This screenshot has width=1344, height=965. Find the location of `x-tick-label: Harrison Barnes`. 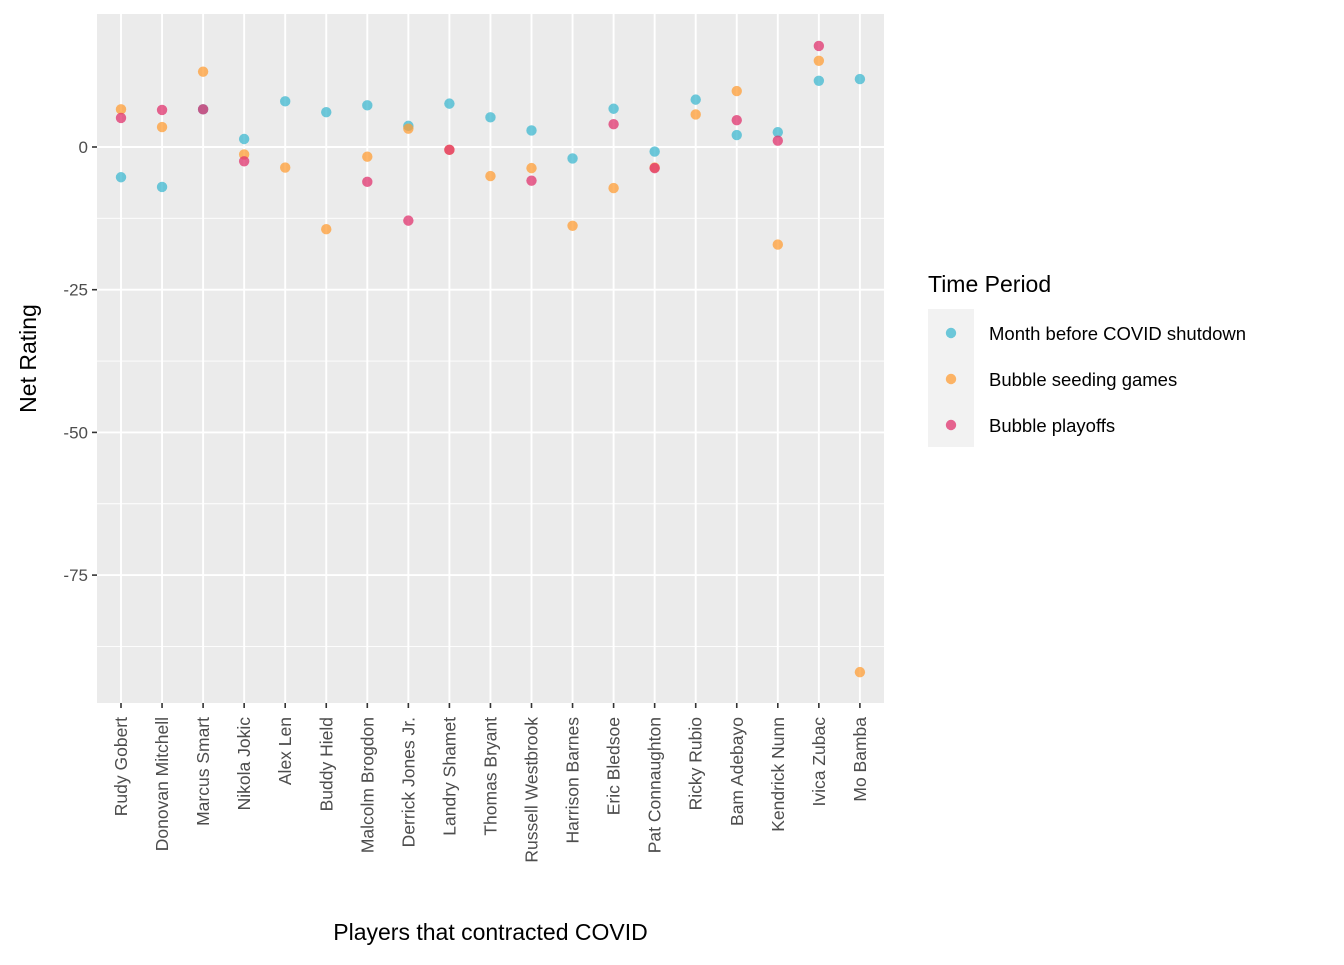

x-tick-label: Harrison Barnes is located at coordinates (573, 780).